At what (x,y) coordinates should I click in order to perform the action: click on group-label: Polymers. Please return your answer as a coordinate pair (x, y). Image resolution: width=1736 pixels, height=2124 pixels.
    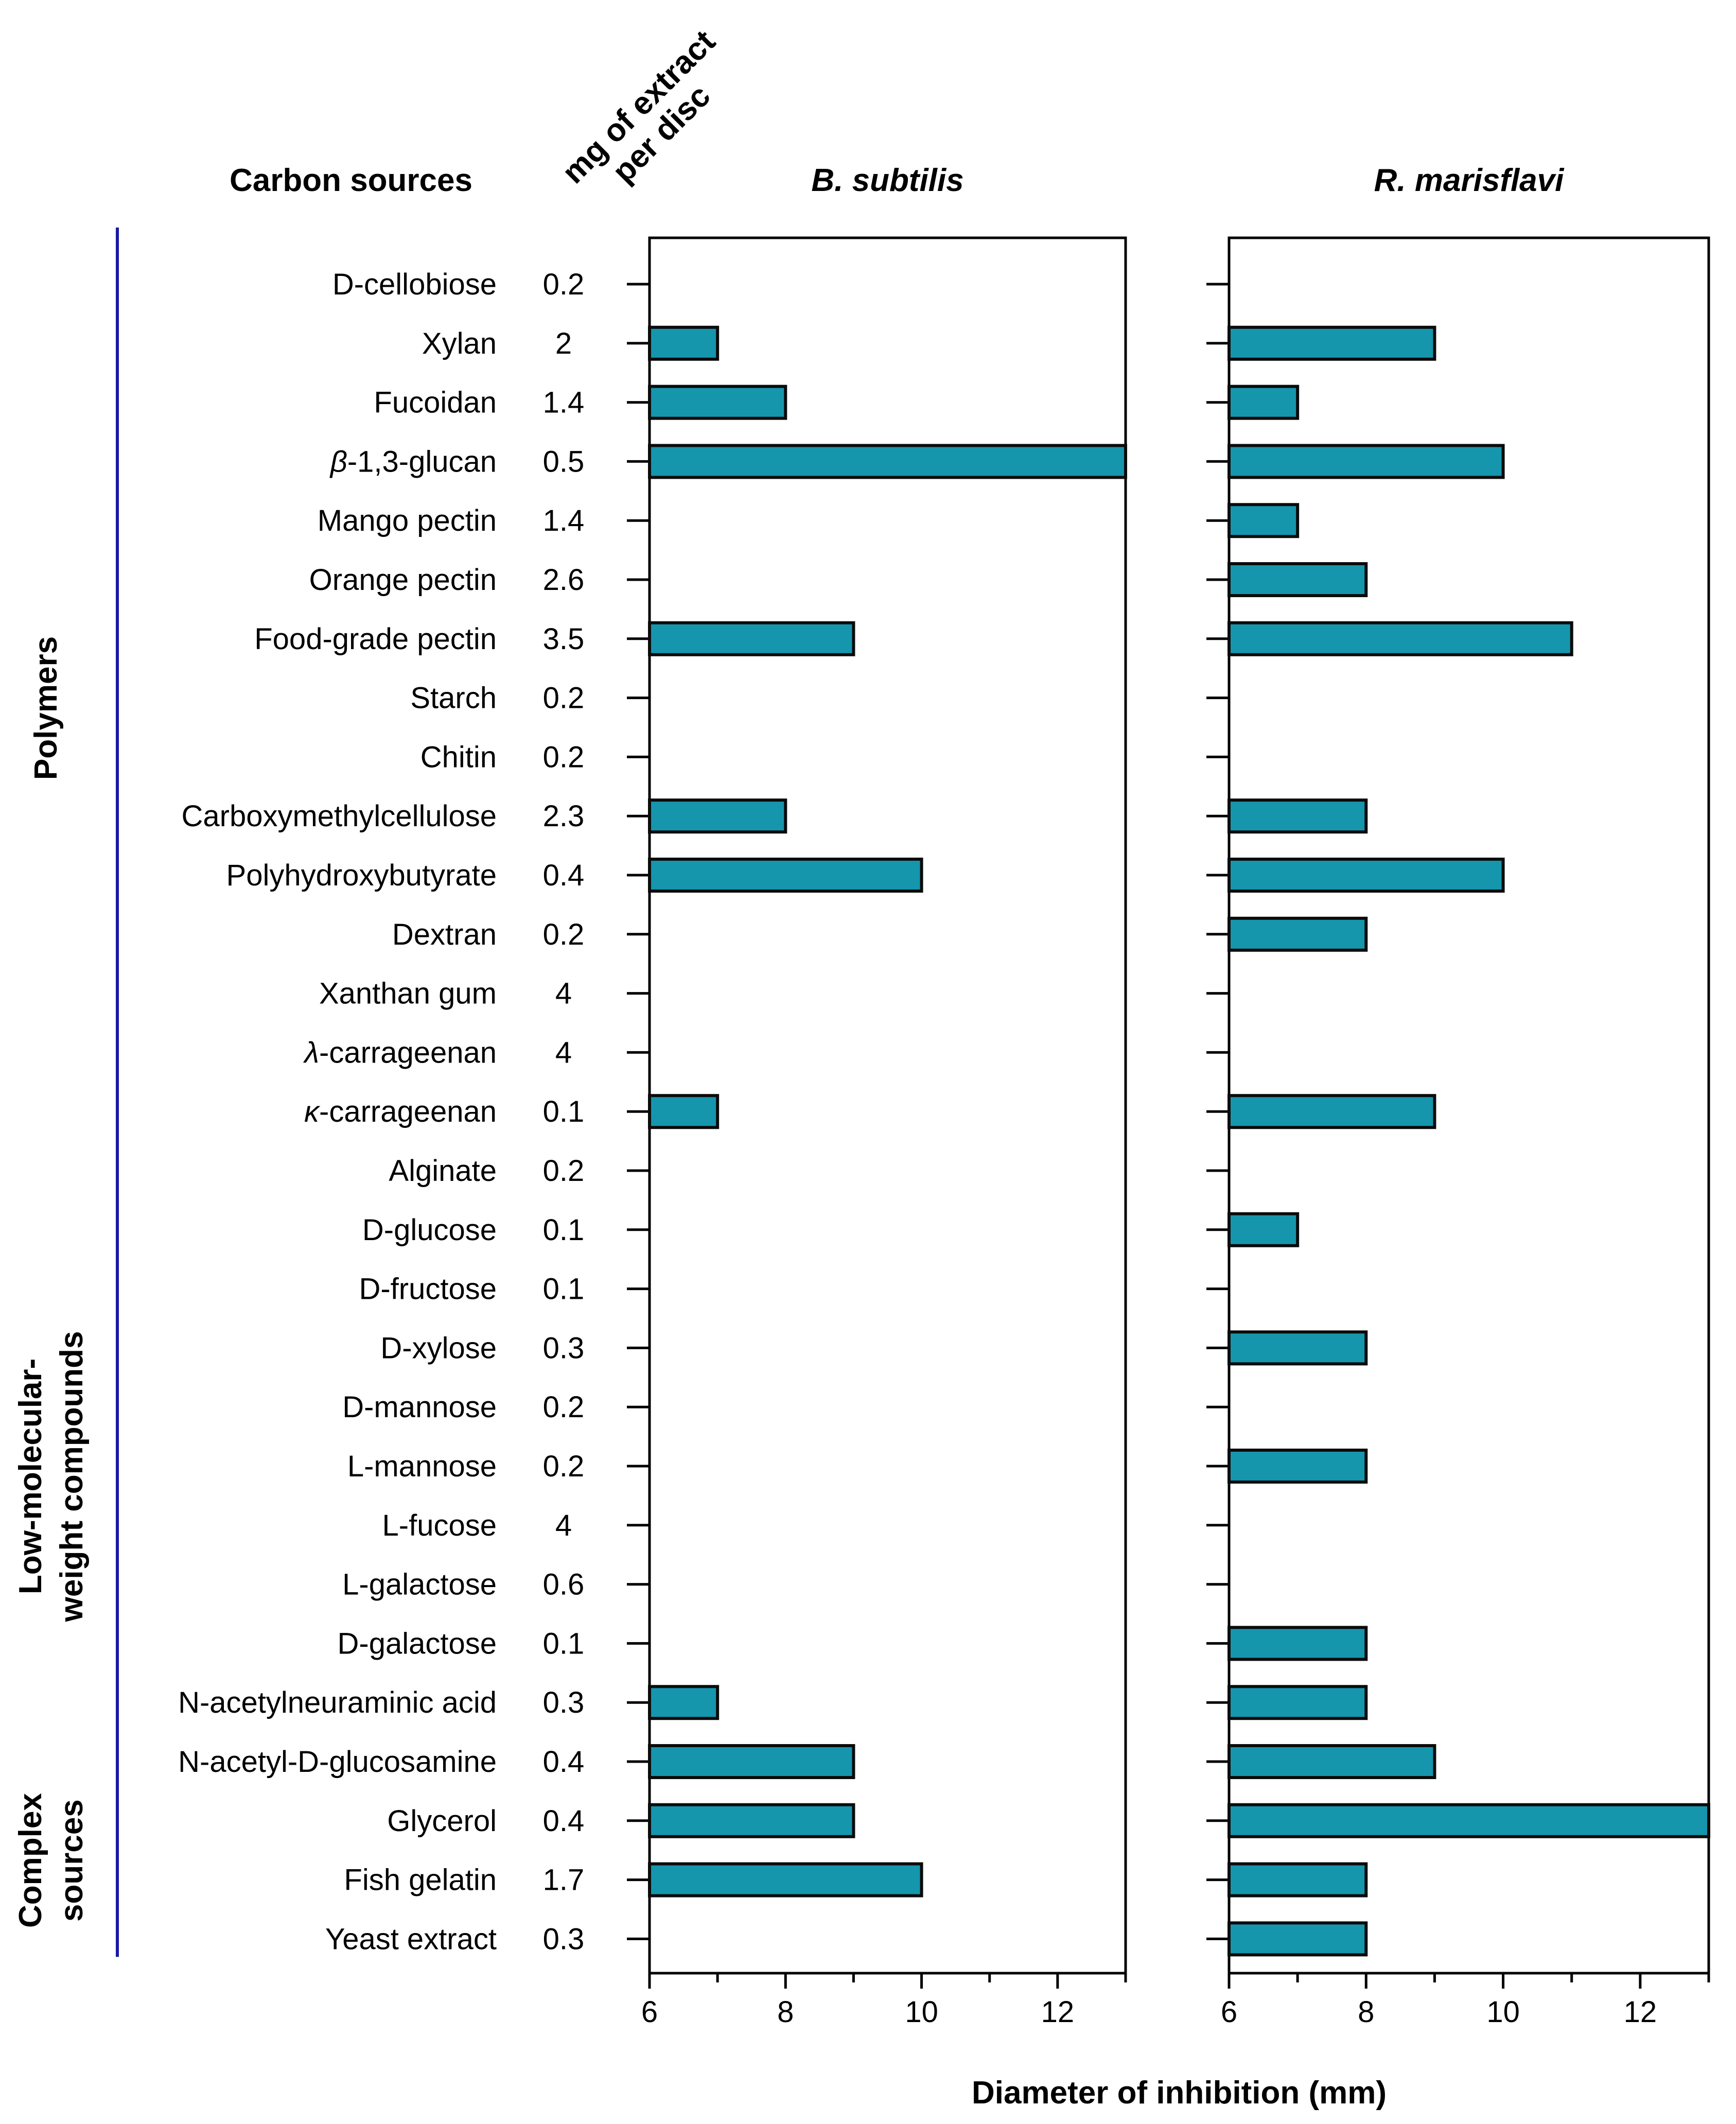
    Looking at the image, I should click on (46, 708).